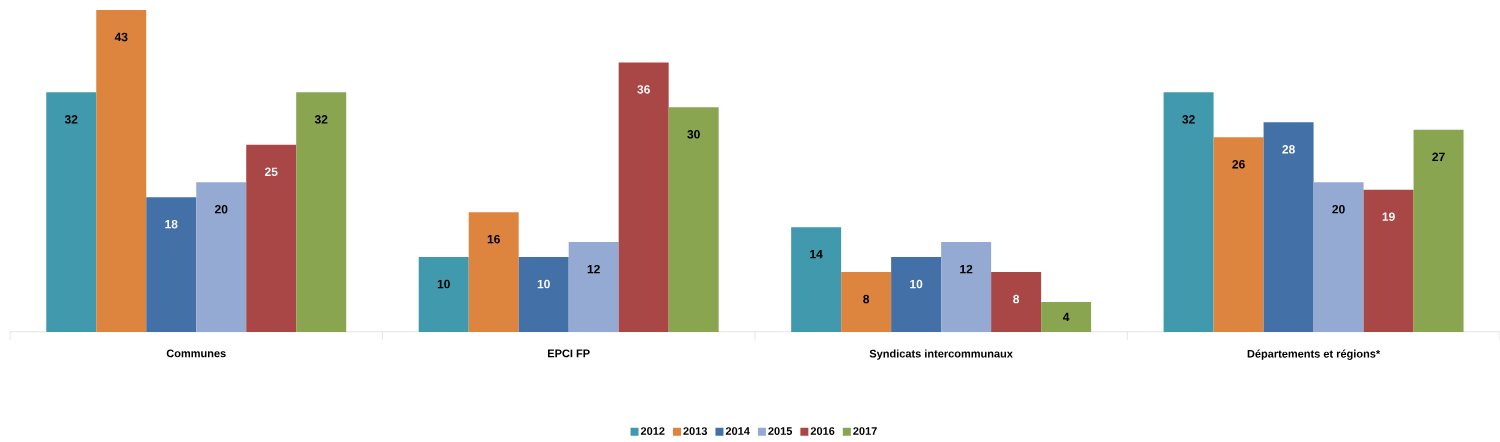 The height and width of the screenshot is (442, 1500). Describe the element at coordinates (941, 354) in the screenshot. I see `x-tick-label: Syndicats intercommunaux` at that location.